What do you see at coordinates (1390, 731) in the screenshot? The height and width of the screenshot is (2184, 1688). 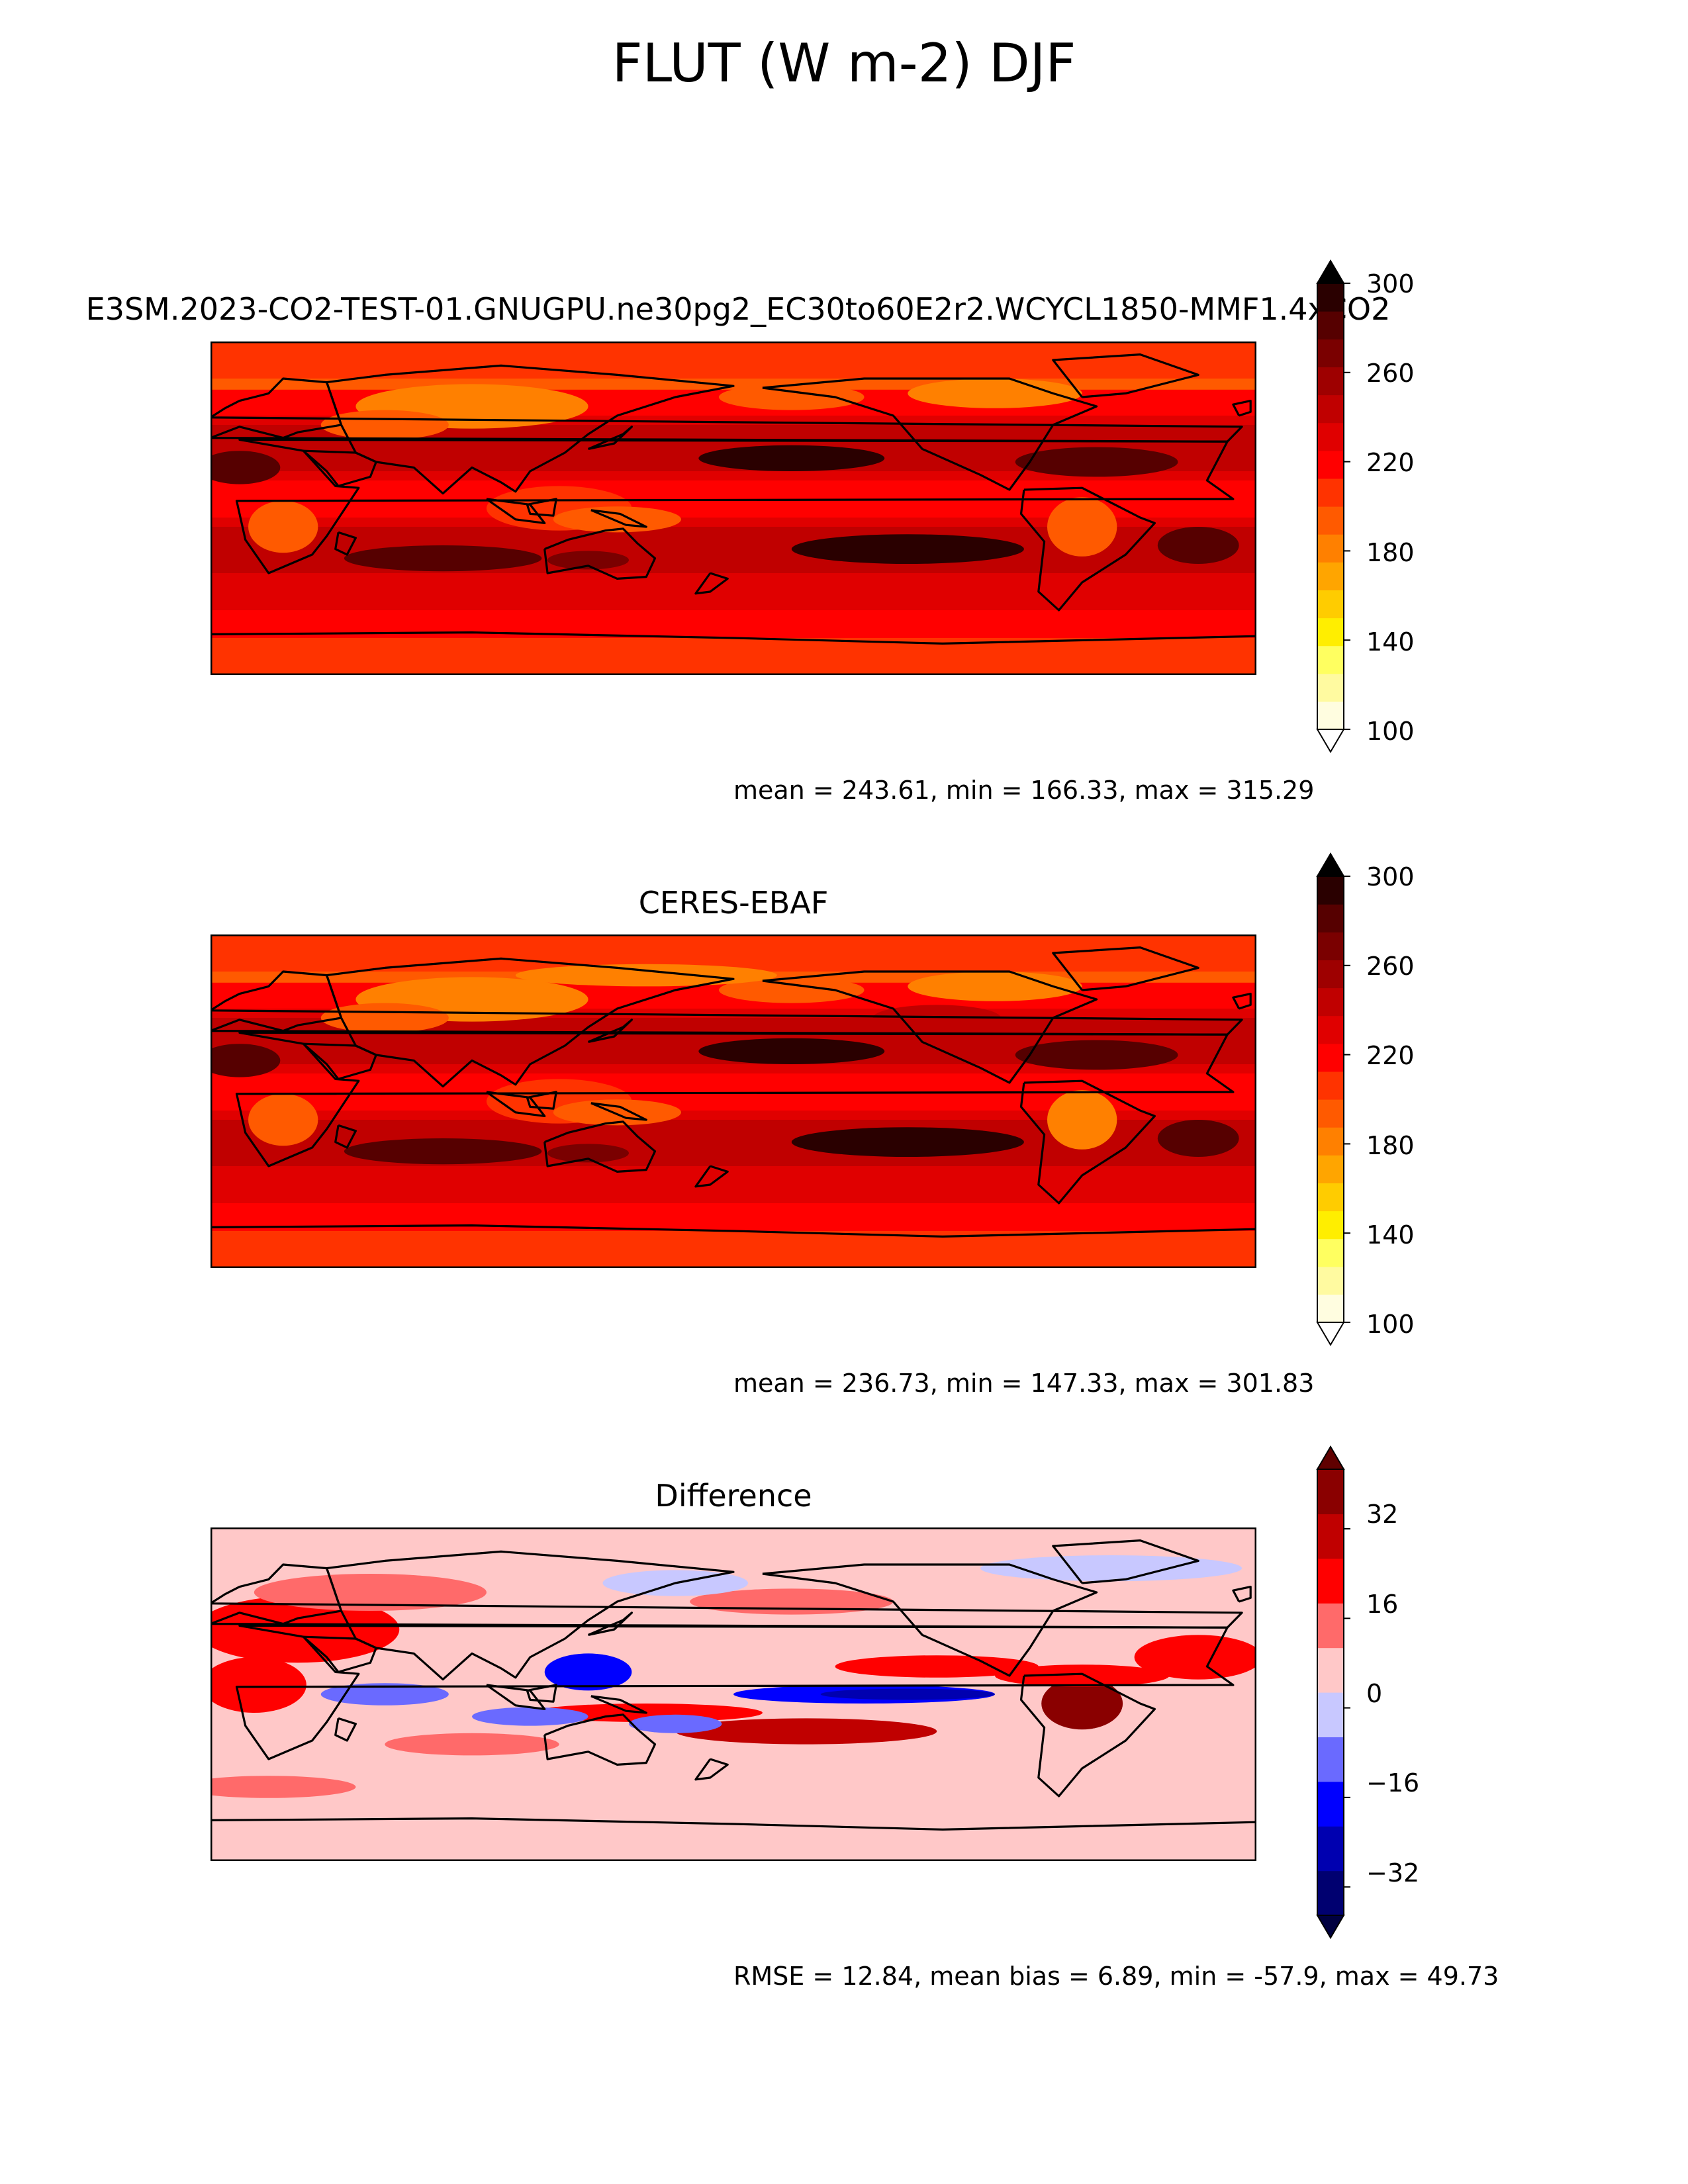 I see `panel-1-colorbar-tick: 100` at bounding box center [1390, 731].